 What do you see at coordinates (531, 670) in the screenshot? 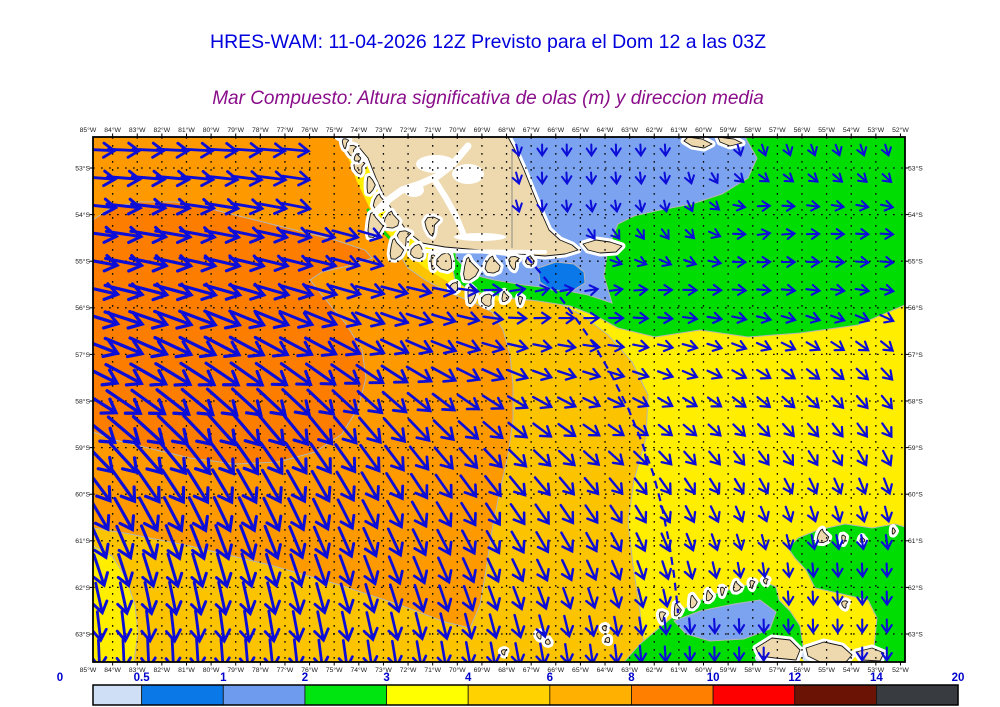
I see `lon-label-bottom: 67°W` at bounding box center [531, 670].